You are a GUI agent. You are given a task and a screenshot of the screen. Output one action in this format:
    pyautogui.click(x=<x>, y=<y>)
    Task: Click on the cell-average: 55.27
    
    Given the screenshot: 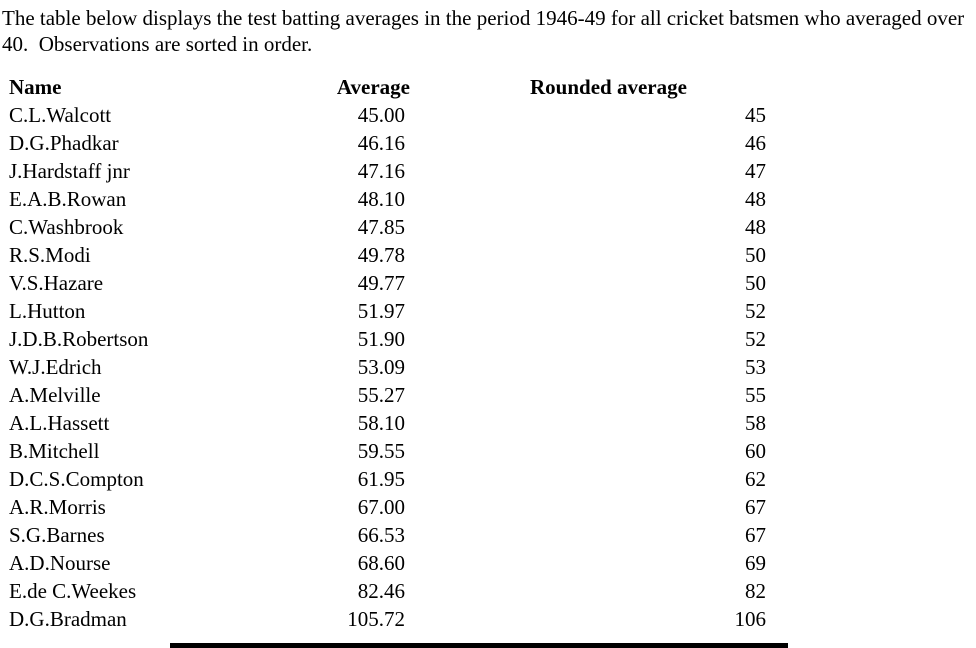 What is the action you would take?
    pyautogui.click(x=381, y=395)
    